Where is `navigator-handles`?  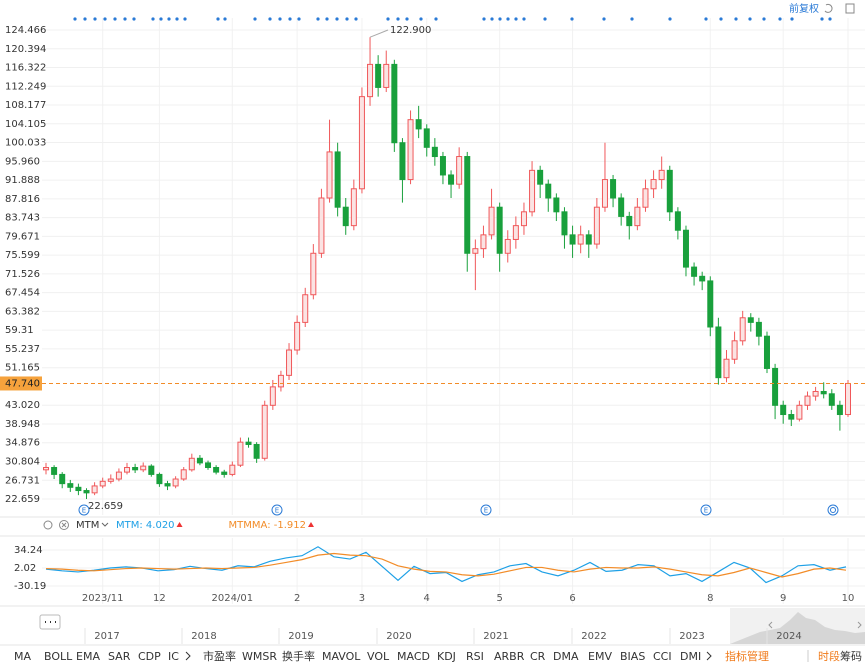 navigator-handles is located at coordinates (815, 625).